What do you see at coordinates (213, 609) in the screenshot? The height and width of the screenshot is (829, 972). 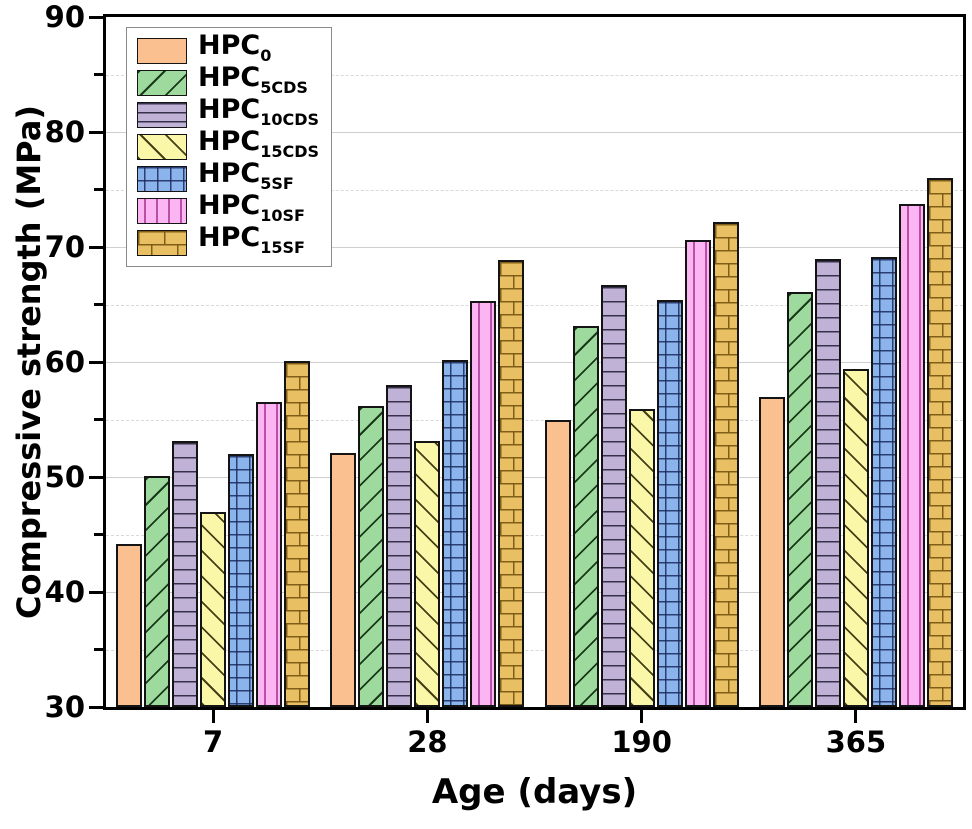 I see `bar-HPC15CDS-7d` at bounding box center [213, 609].